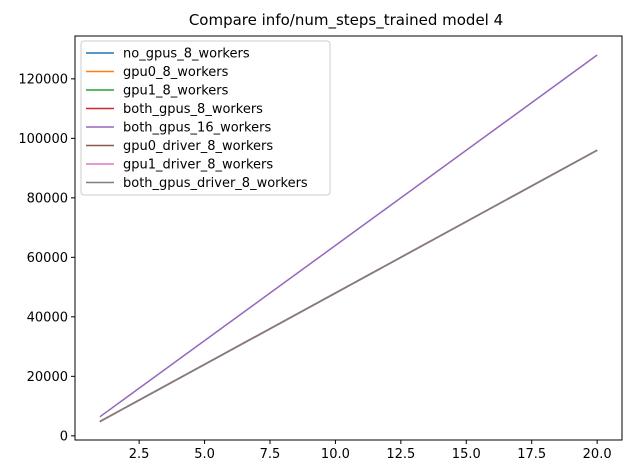 The width and height of the screenshot is (630, 470). I want to click on y-axis: 0 20000 40000 60000 80000 100000 120000, so click(46, 258).